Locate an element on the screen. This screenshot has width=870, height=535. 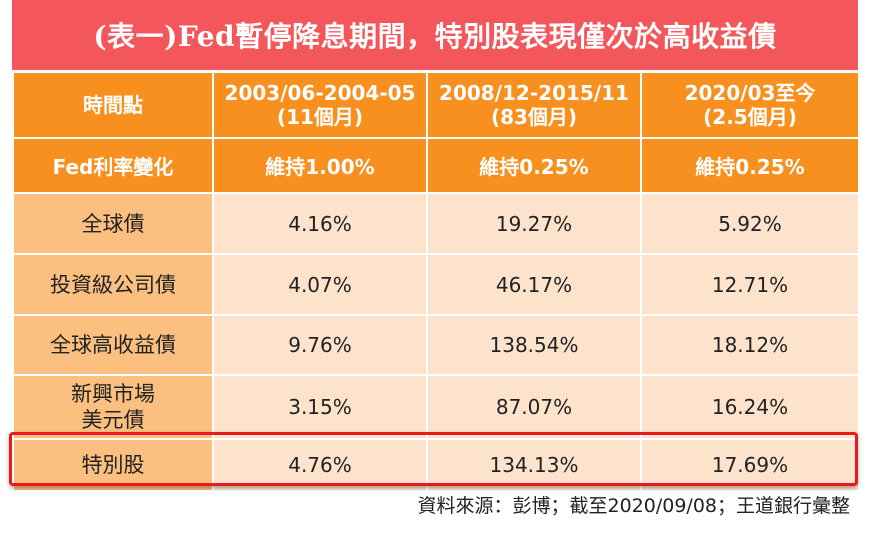
header-period-3: 2020/03至今 (2.5個月) is located at coordinates (750, 105).